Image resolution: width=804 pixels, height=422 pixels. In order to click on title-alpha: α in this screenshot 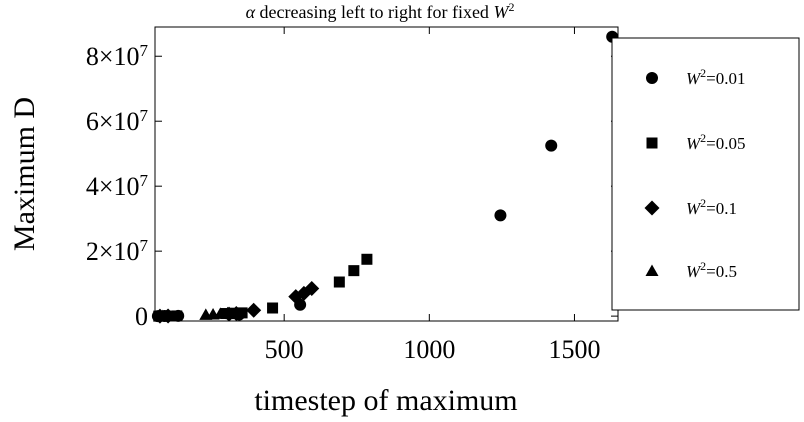, I will do `click(251, 12)`.